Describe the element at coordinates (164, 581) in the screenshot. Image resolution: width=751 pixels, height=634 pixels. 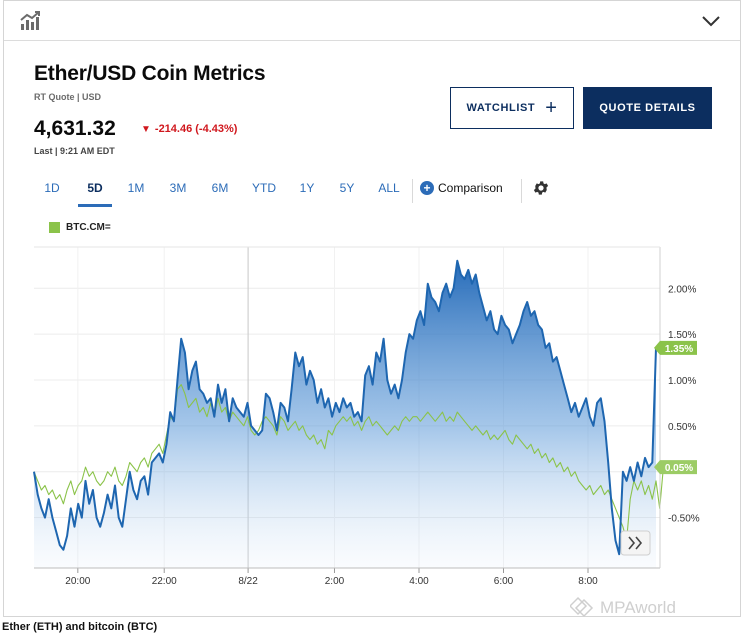
I see `x-tick-label: 22:00` at that location.